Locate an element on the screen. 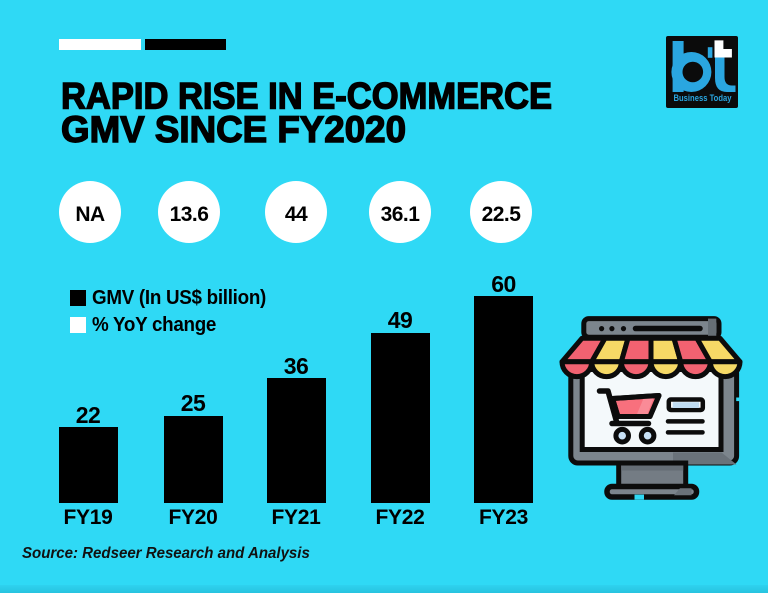  svg-text: Business Today is located at coordinates (703, 98).